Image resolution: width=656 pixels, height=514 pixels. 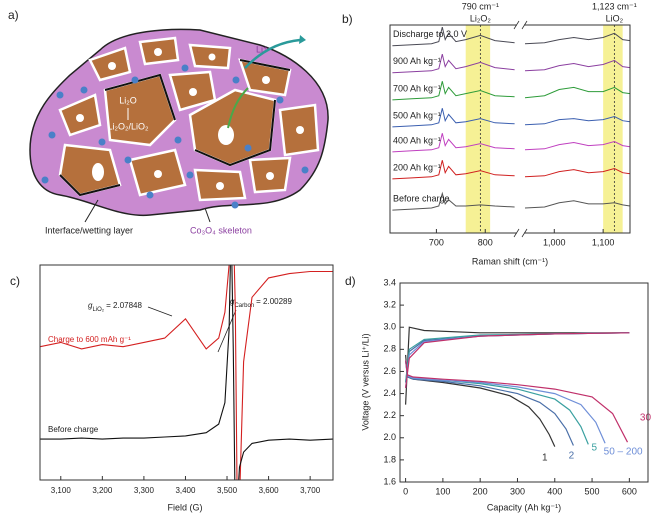 I want to click on series-label: 700 Ah kg⁻¹, so click(x=417, y=88).